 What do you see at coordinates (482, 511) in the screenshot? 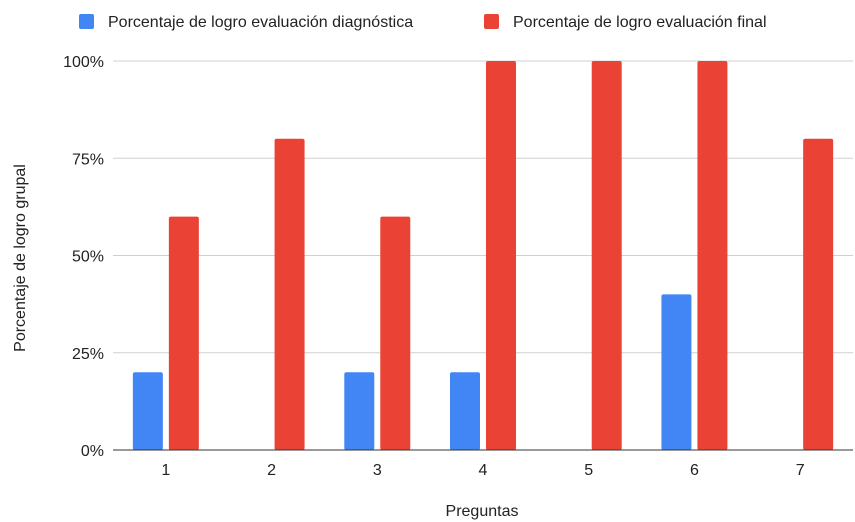
I see `x-axis-title: Preguntas` at bounding box center [482, 511].